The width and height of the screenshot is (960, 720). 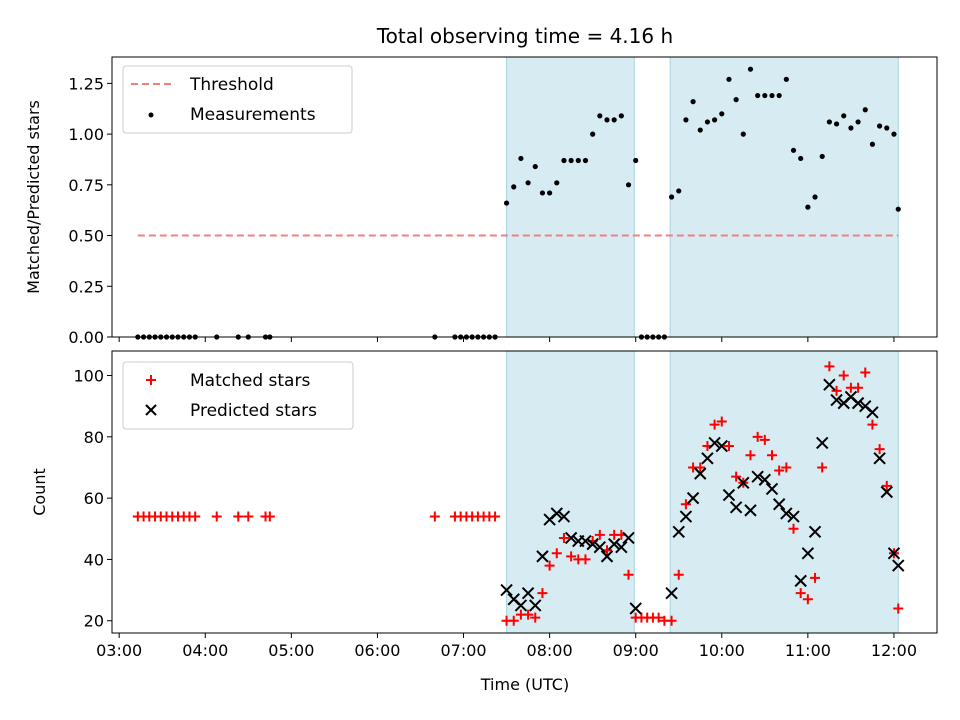 What do you see at coordinates (86, 337) in the screenshot?
I see `y-tick-label: 0.00` at bounding box center [86, 337].